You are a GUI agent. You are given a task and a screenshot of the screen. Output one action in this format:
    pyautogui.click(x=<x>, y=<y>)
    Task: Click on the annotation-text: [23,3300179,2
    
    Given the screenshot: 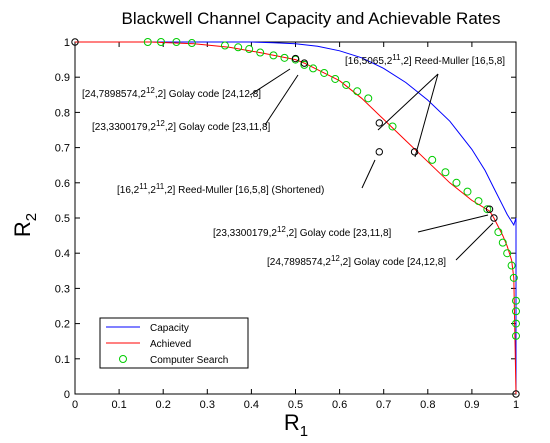 What is the action you would take?
    pyautogui.click(x=245, y=233)
    